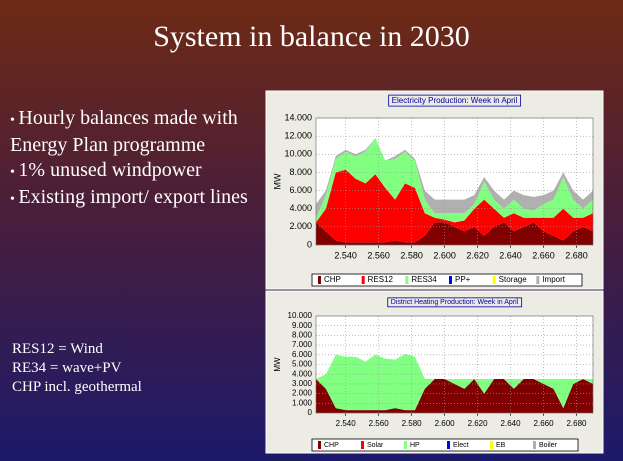 This screenshot has width=623, height=461. I want to click on slide-title: System in balance in 2030, so click(311, 36).